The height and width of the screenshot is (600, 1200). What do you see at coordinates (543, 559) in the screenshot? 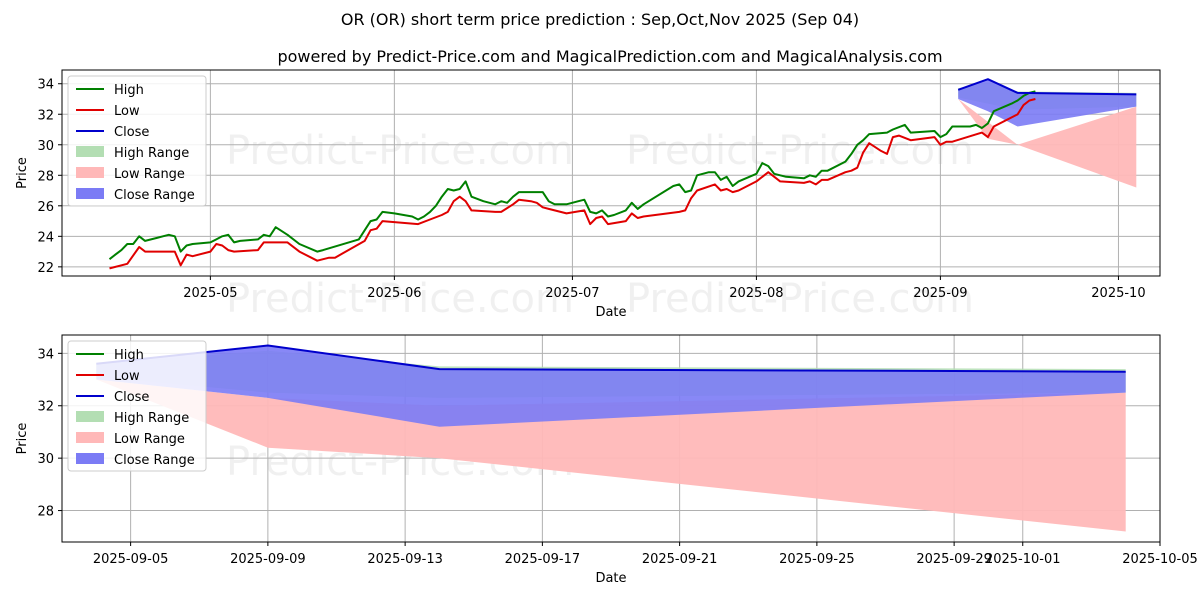
I see `x-tick-label: 2025-09-17` at bounding box center [543, 559].